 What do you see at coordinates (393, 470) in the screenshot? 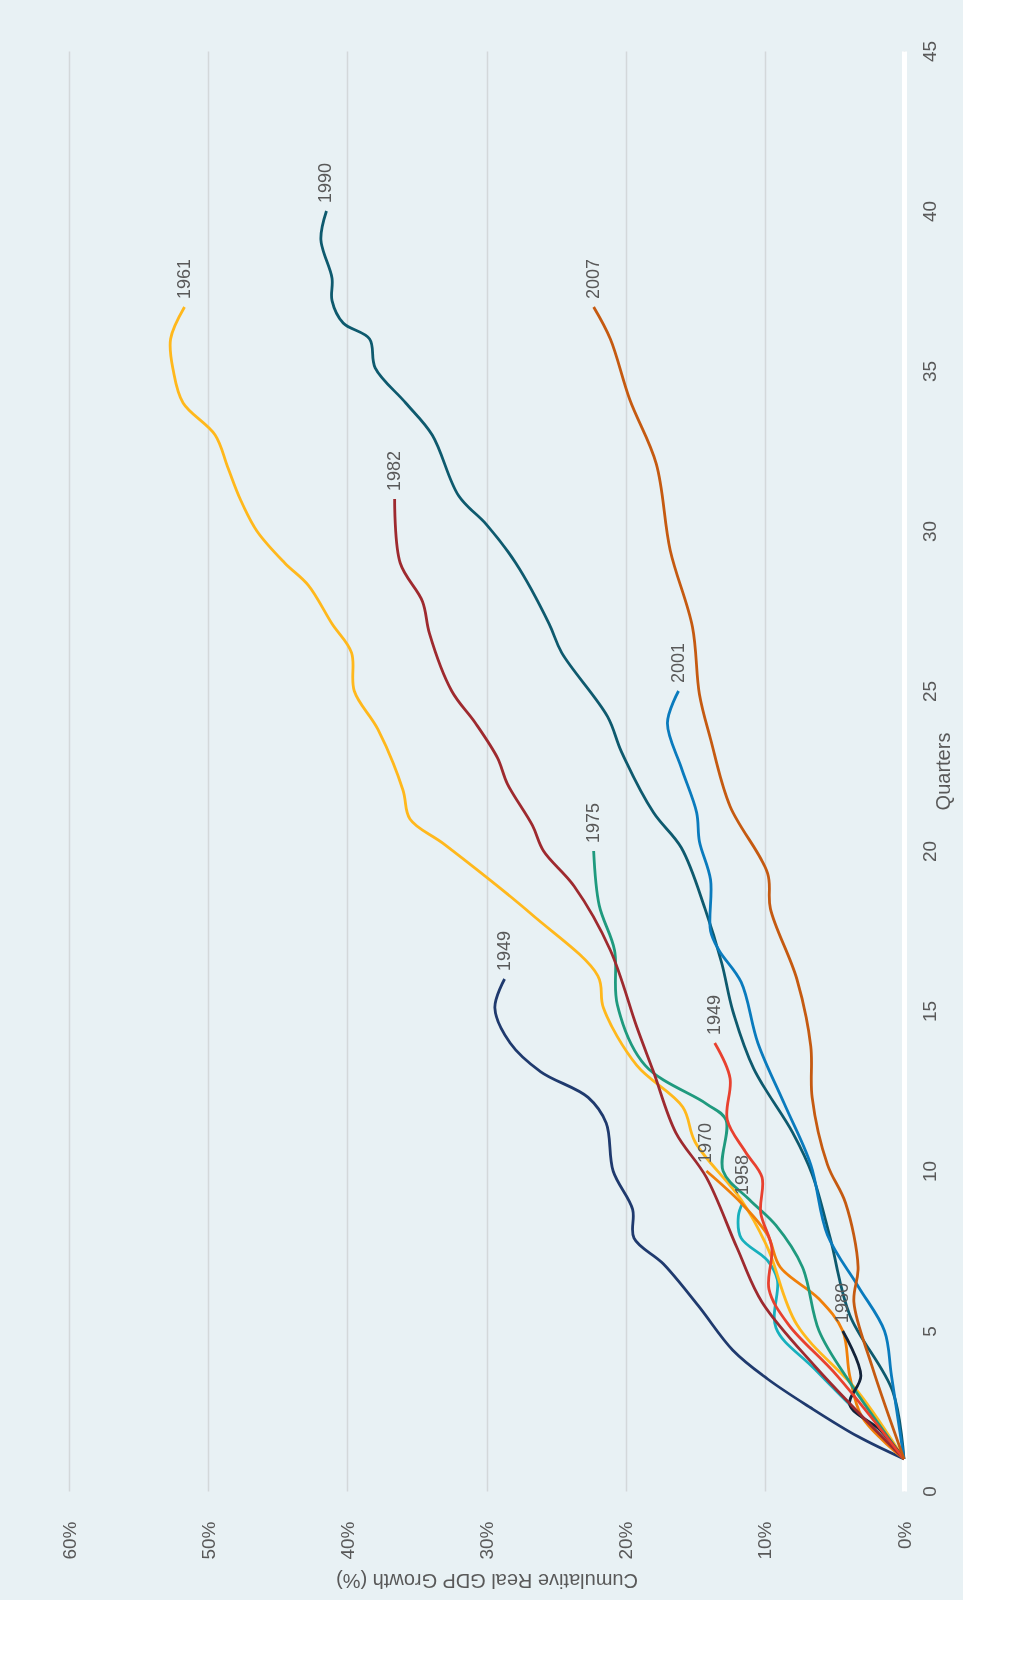
I see `text: 1982` at bounding box center [393, 470].